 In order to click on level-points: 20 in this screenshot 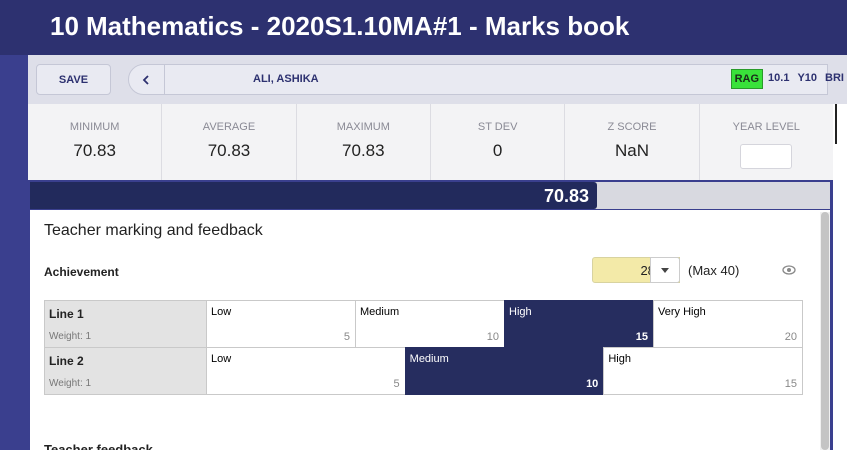, I will do `click(790, 337)`.